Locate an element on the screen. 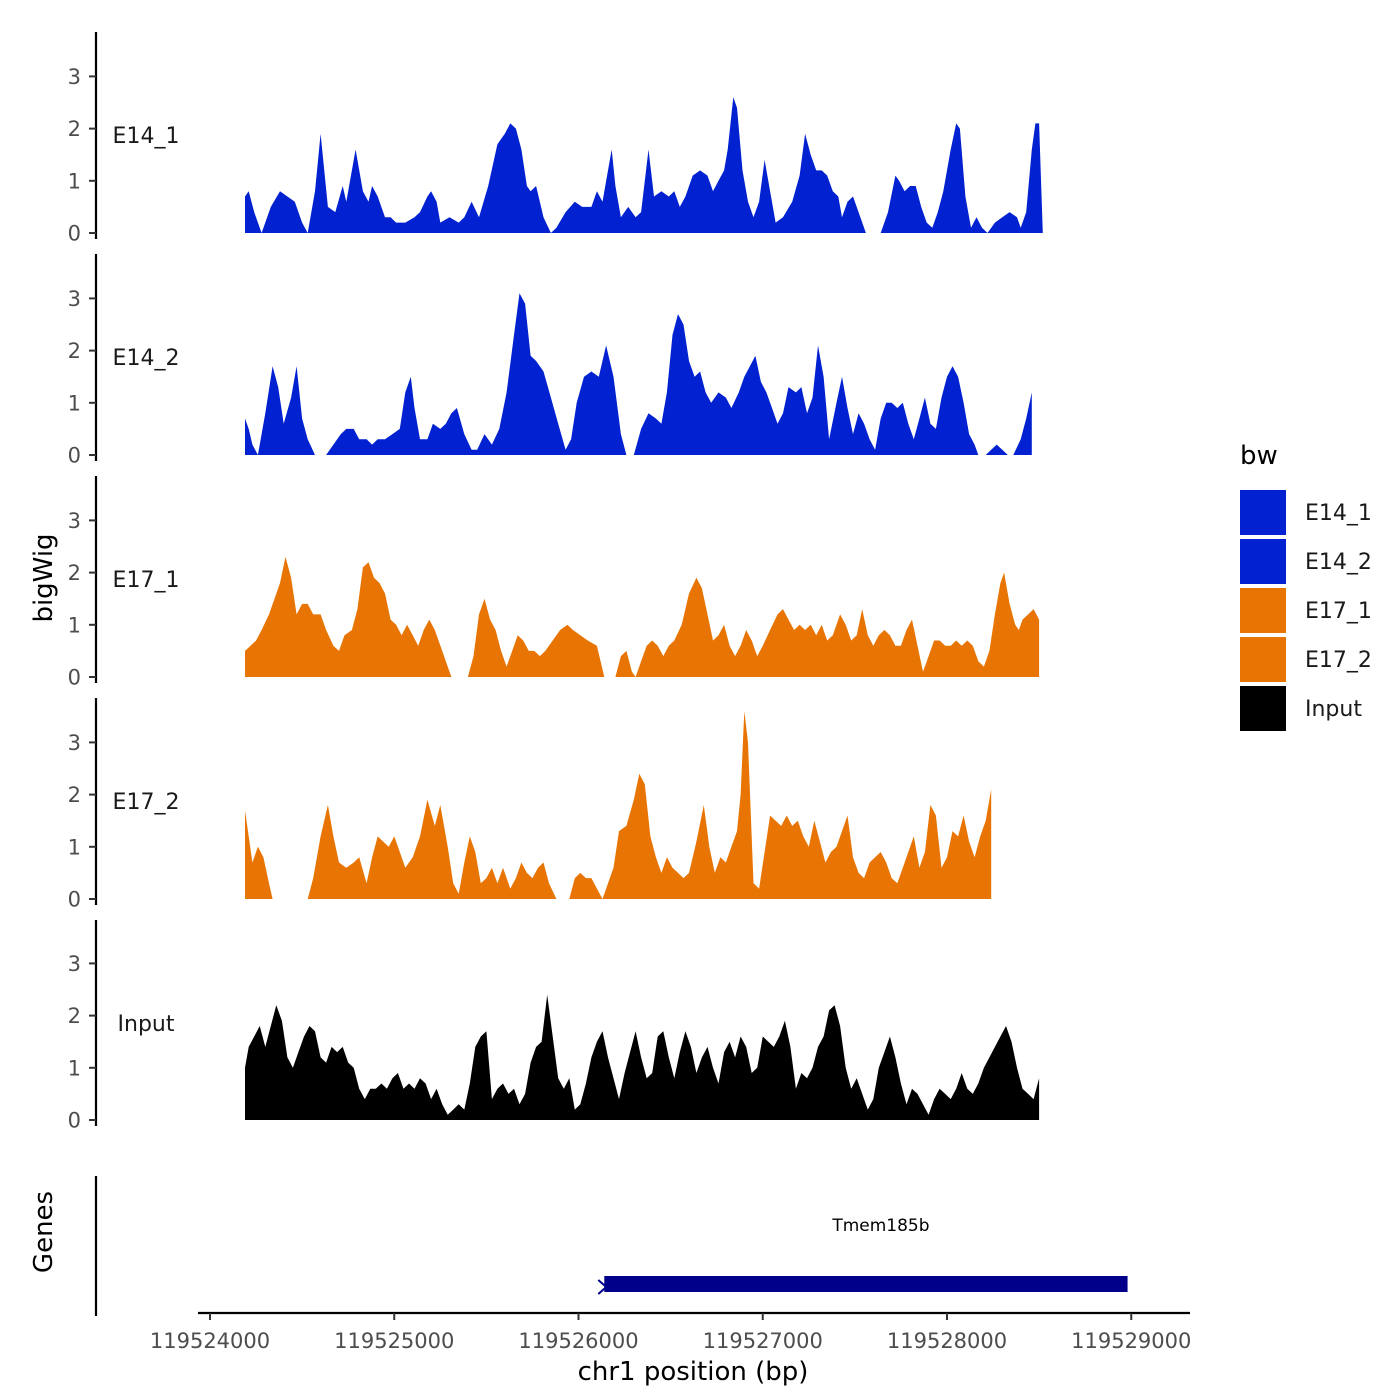 The image size is (1400, 1400). track-e14-2: 0 1 2 3 E14_2 is located at coordinates (550, 361).